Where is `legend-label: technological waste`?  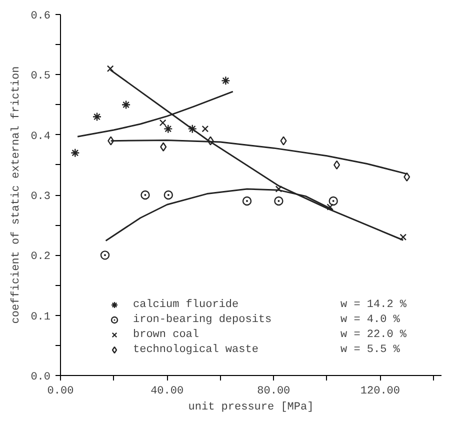 legend-label: technological waste is located at coordinates (195, 349).